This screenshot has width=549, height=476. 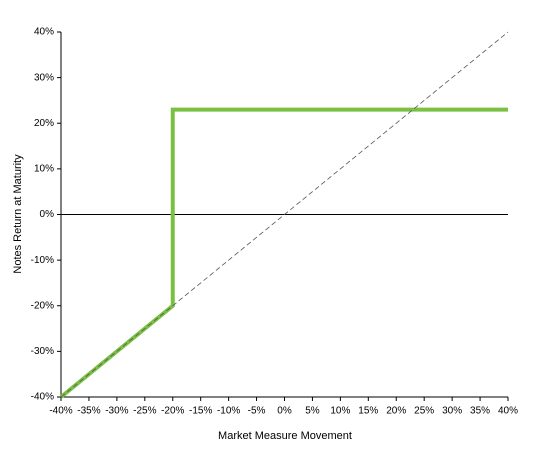 What do you see at coordinates (285, 436) in the screenshot?
I see `x-axis-title: Market Measure Movement` at bounding box center [285, 436].